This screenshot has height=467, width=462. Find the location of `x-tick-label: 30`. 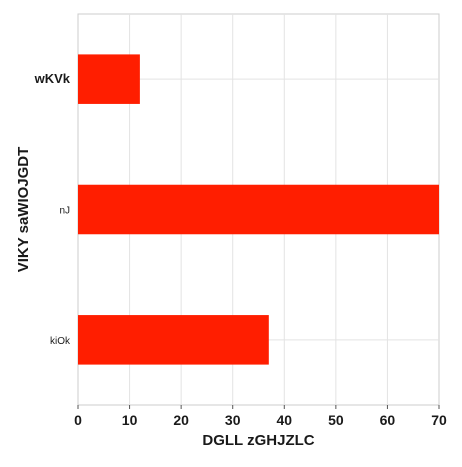

x-tick-label: 30 is located at coordinates (233, 420).